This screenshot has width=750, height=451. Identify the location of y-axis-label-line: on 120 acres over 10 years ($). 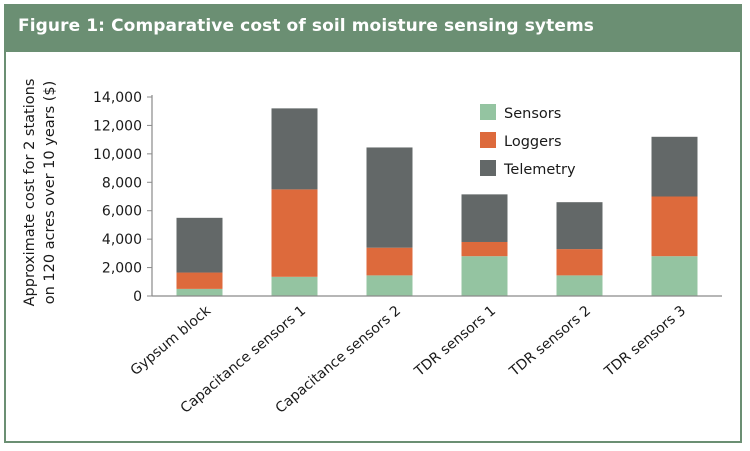
(50, 193).